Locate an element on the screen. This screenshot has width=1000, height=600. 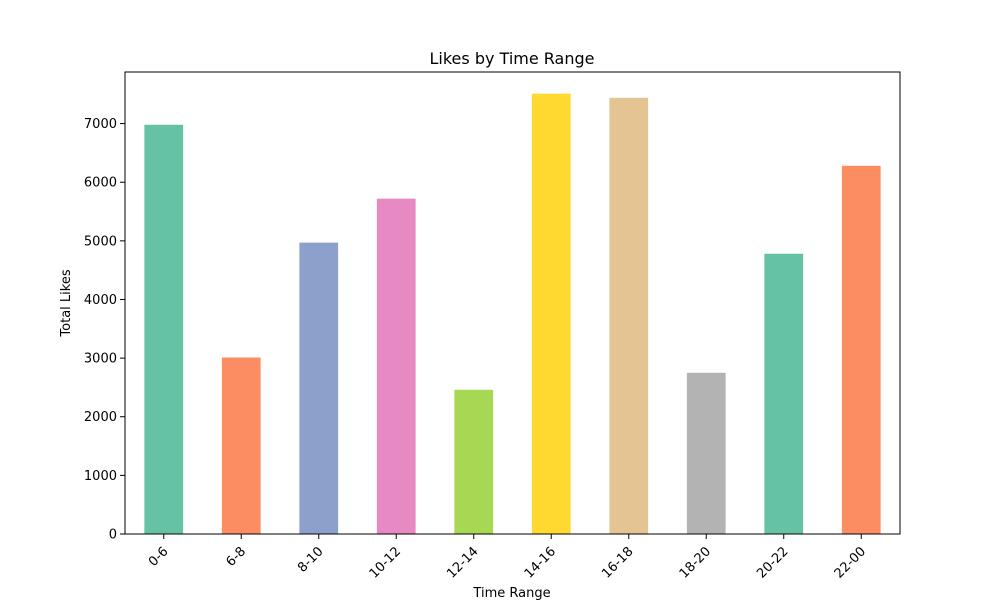
y-tick-label: 2000 is located at coordinates (100, 417).